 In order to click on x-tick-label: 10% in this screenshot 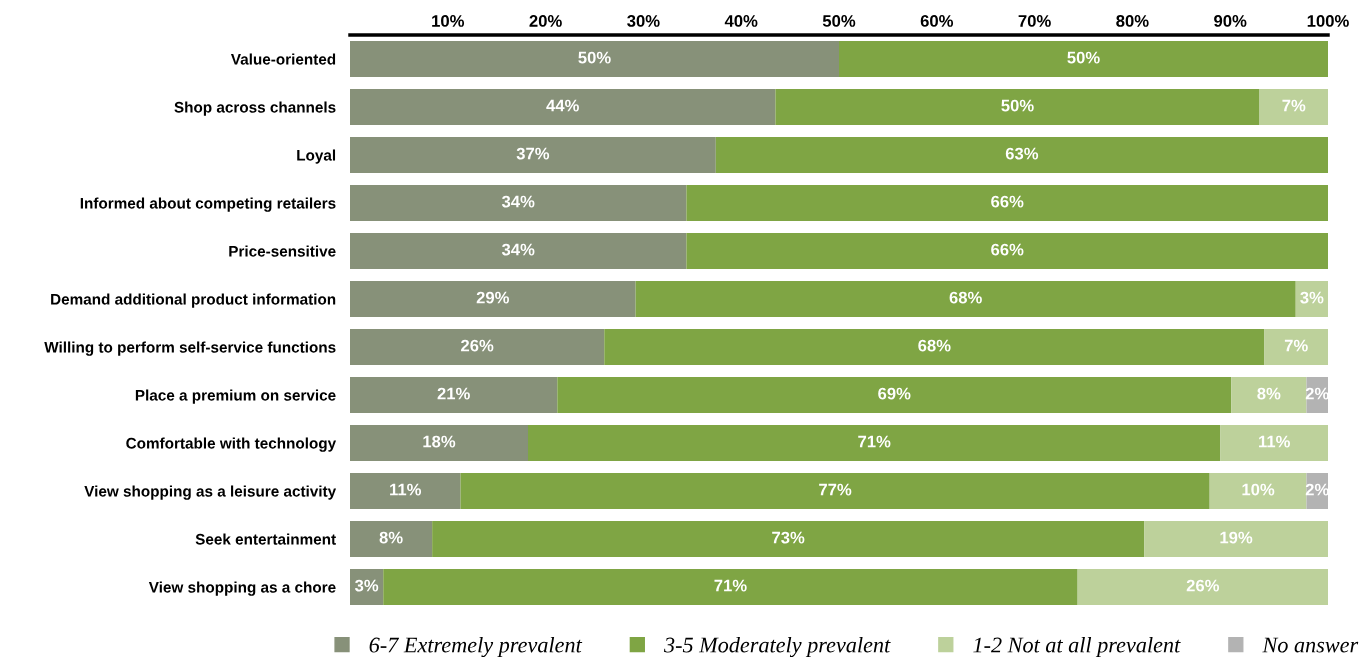, I will do `click(448, 21)`.